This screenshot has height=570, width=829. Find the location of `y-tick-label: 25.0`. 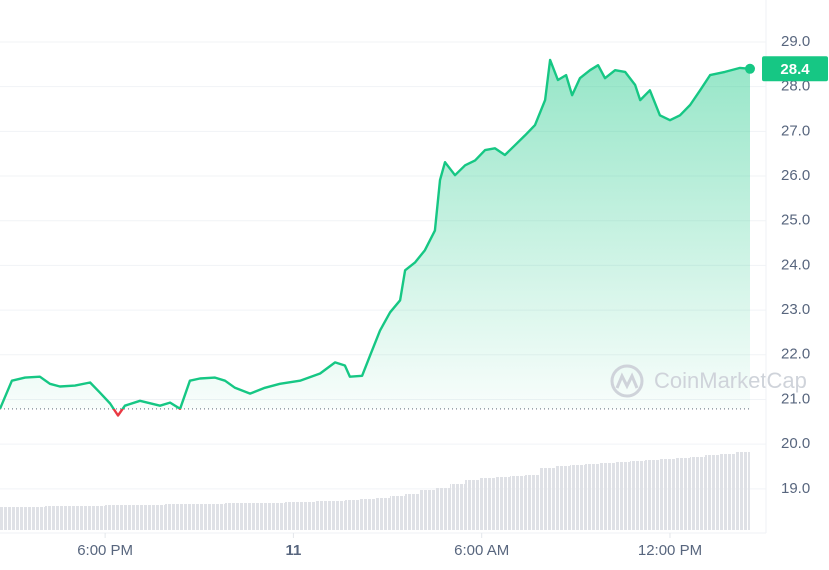

y-tick-label: 25.0 is located at coordinates (795, 220).